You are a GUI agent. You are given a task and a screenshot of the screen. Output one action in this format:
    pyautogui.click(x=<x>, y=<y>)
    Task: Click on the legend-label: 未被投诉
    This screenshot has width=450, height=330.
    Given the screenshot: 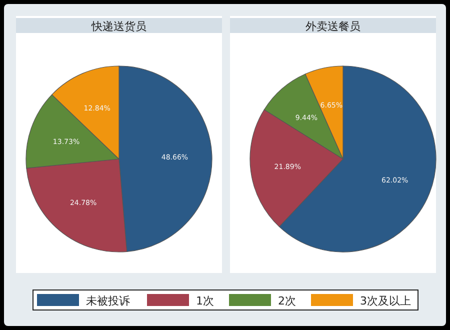 What is the action you would take?
    pyautogui.click(x=108, y=301)
    